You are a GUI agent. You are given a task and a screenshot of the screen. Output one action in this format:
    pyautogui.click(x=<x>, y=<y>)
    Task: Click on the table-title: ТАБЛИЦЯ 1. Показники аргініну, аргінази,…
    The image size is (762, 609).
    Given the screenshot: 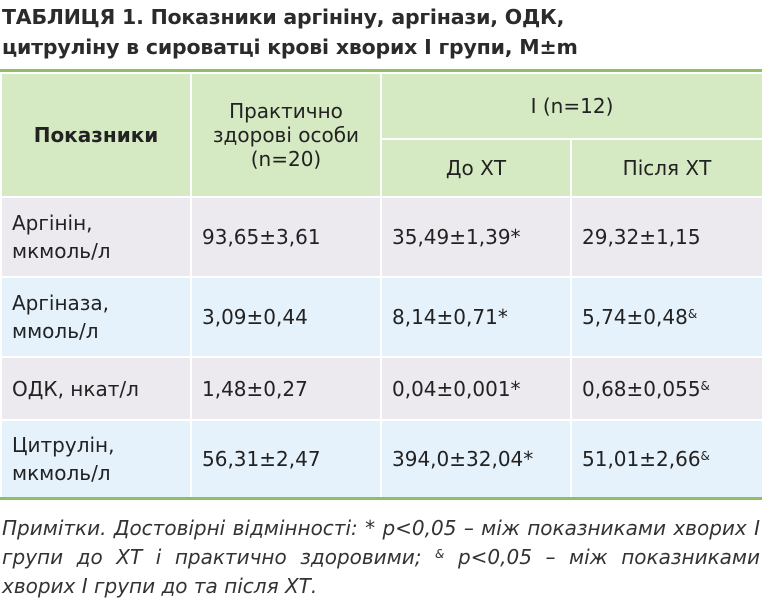 What is the action you would take?
    pyautogui.click(x=381, y=32)
    